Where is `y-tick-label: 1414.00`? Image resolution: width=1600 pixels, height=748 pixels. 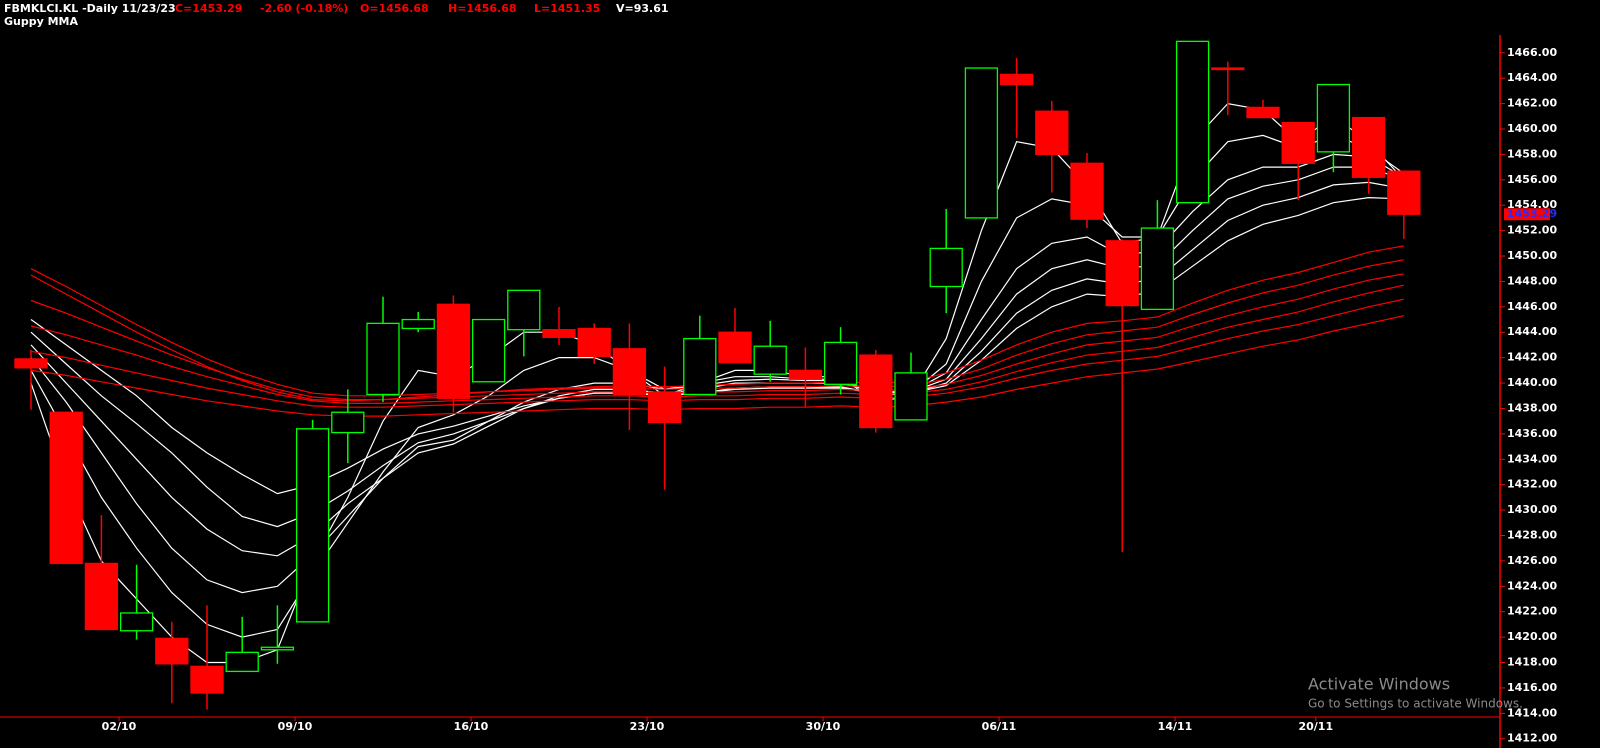
y-tick-label: 1414.00 is located at coordinates (1532, 712).